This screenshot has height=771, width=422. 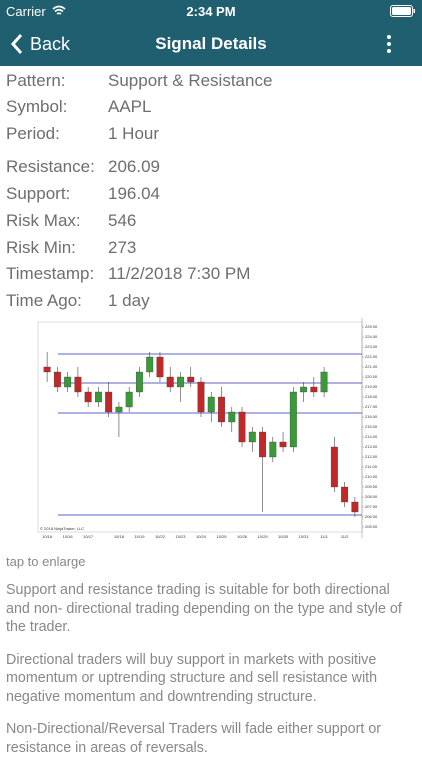 What do you see at coordinates (371, 476) in the screenshot?
I see `y-tick-label: 210.00` at bounding box center [371, 476].